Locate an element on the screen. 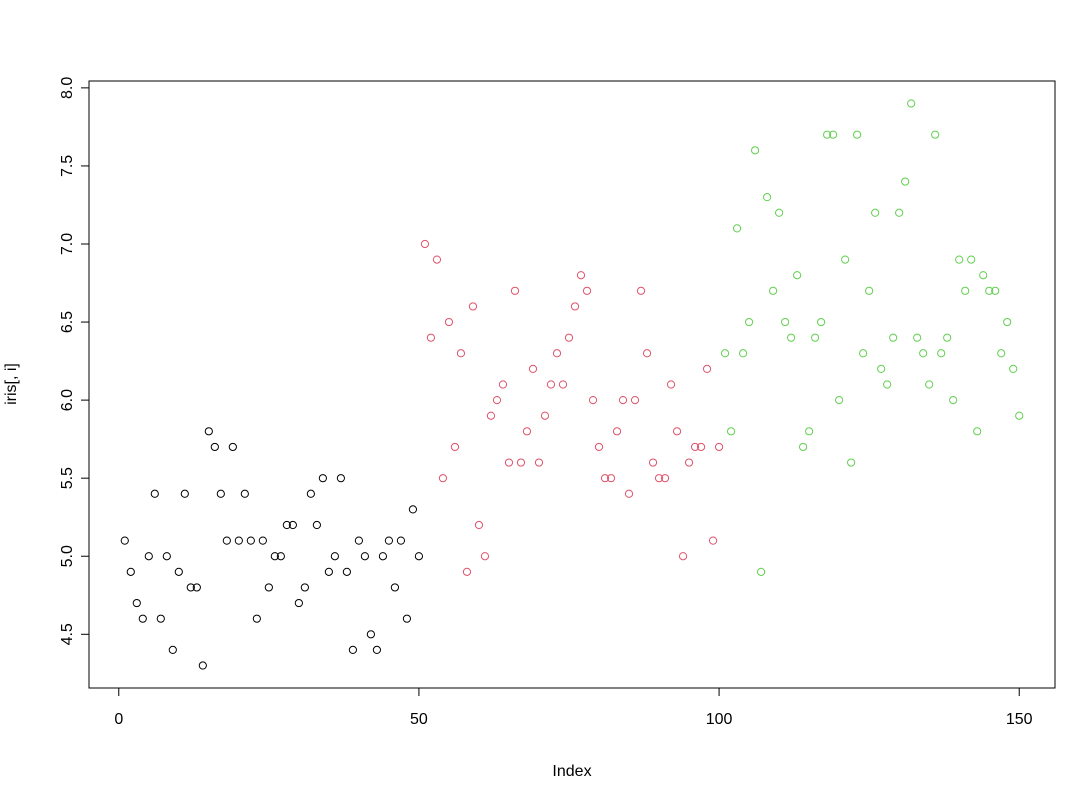  x-tick-label: 150 is located at coordinates (1019, 719).